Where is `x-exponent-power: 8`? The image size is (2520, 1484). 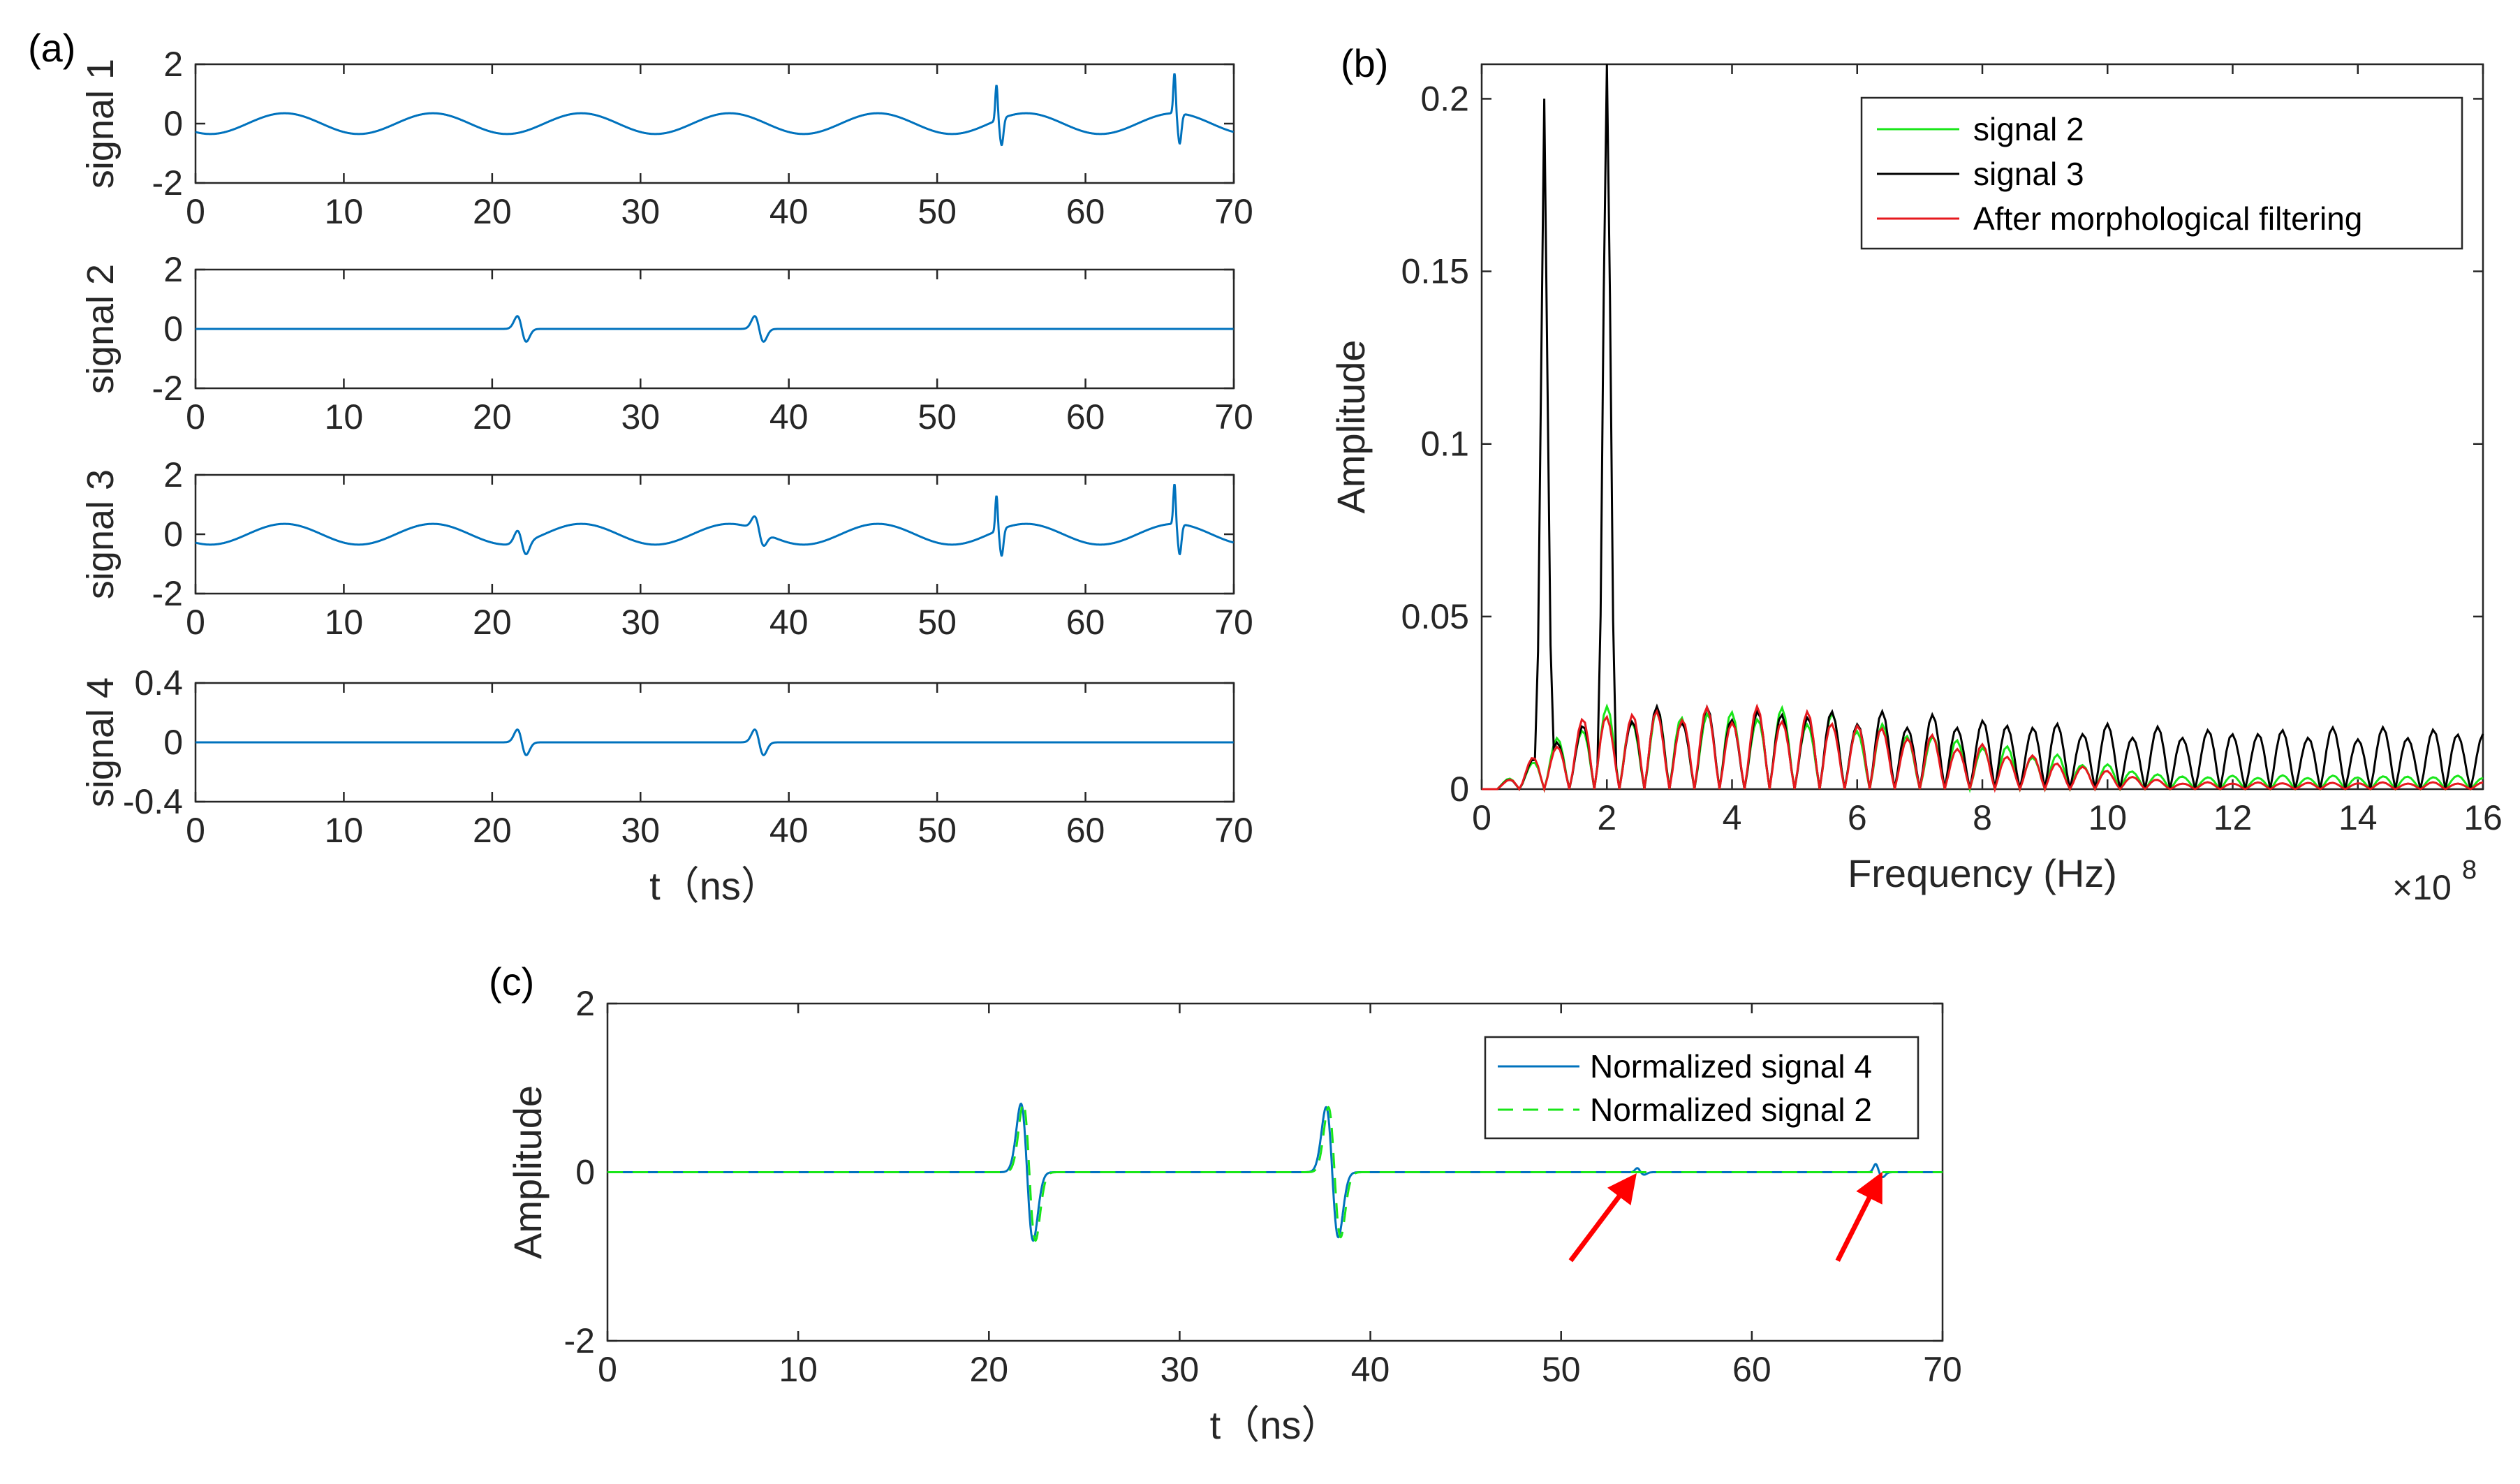 x-exponent-power: 8 is located at coordinates (2469, 870).